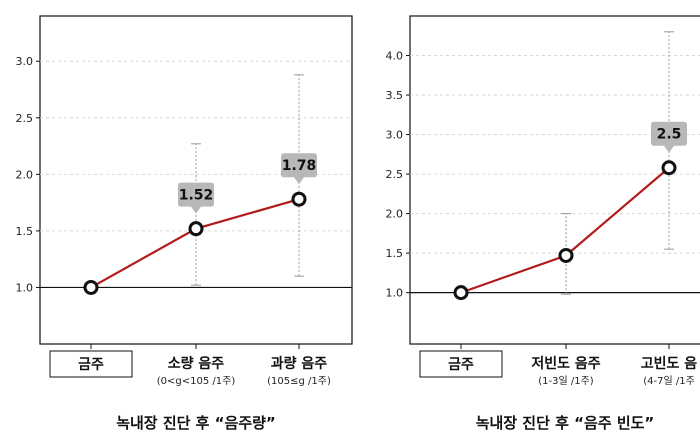 The width and height of the screenshot is (700, 440). I want to click on data-label-text: 2.5, so click(669, 135).